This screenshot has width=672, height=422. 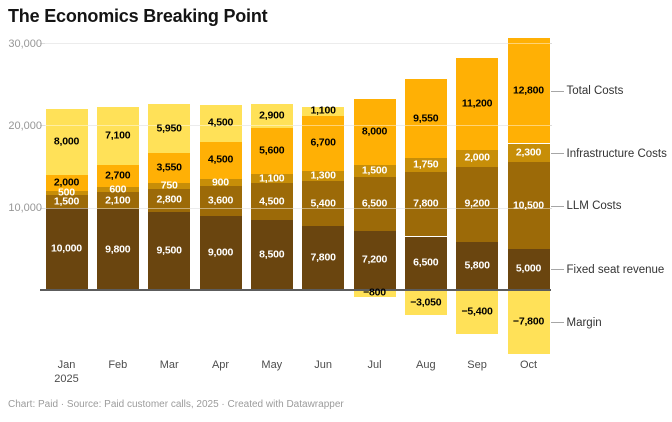 I want to click on segment-value-label: 9,800, so click(x=118, y=249).